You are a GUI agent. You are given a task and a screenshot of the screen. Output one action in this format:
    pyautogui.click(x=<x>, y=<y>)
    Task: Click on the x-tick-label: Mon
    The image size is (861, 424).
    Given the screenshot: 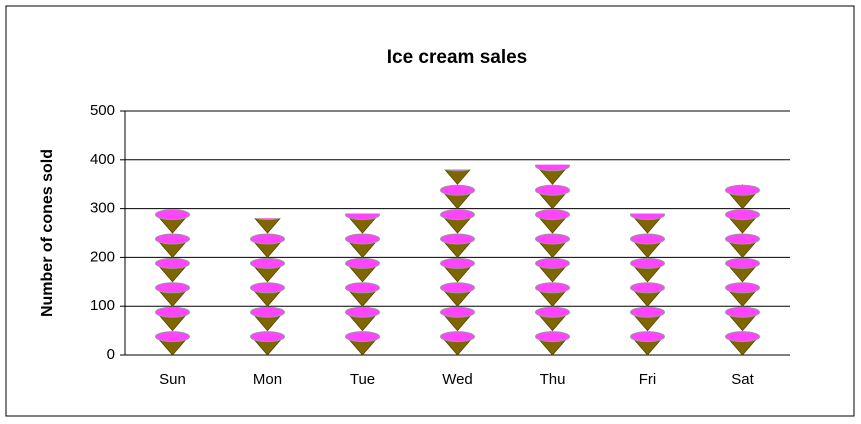 What is the action you would take?
    pyautogui.click(x=267, y=379)
    